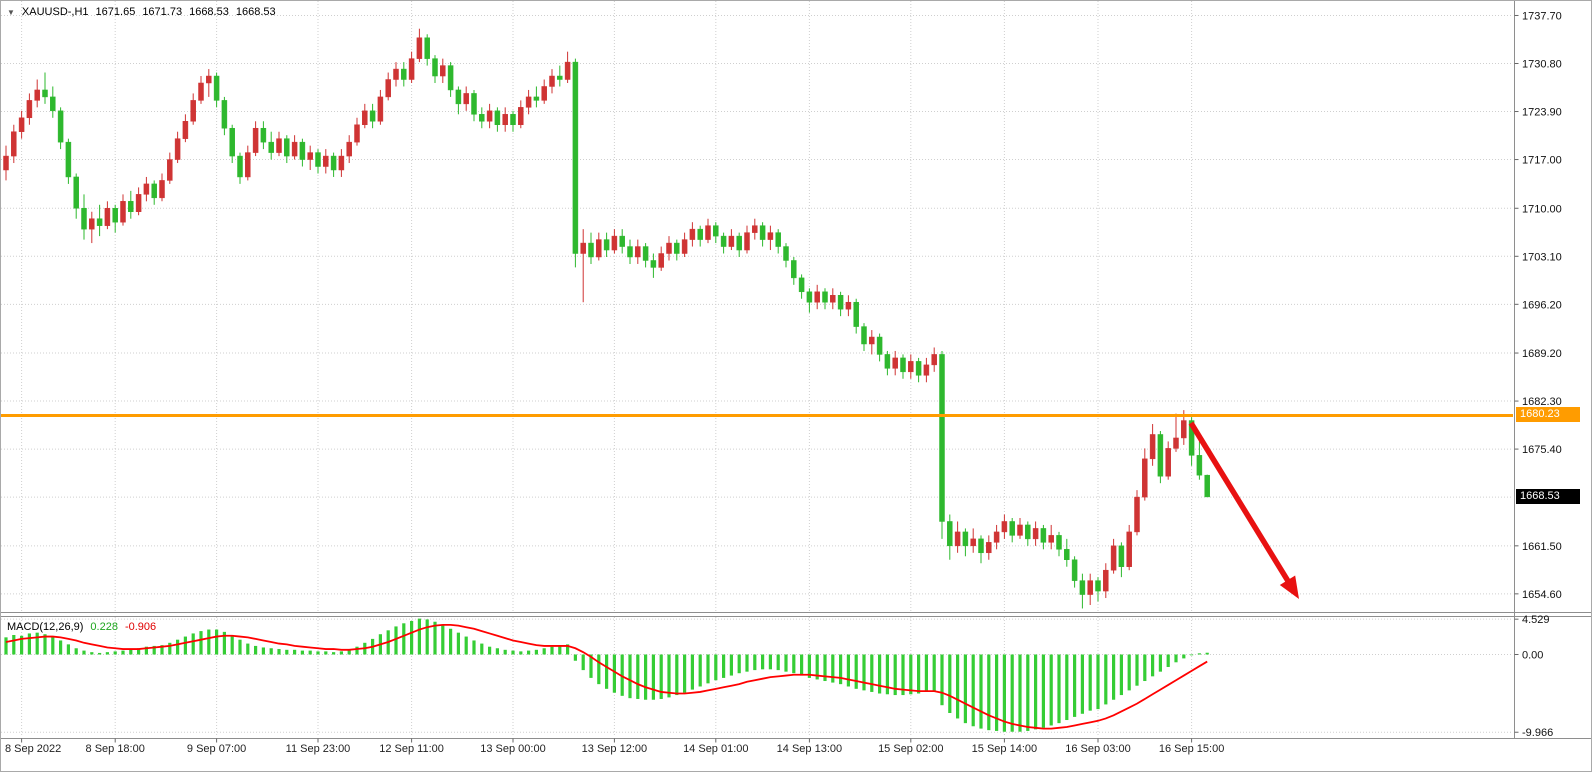 The width and height of the screenshot is (1592, 772). Describe the element at coordinates (1548, 415) in the screenshot. I see `hline-price-tag: 1680.23` at that location.